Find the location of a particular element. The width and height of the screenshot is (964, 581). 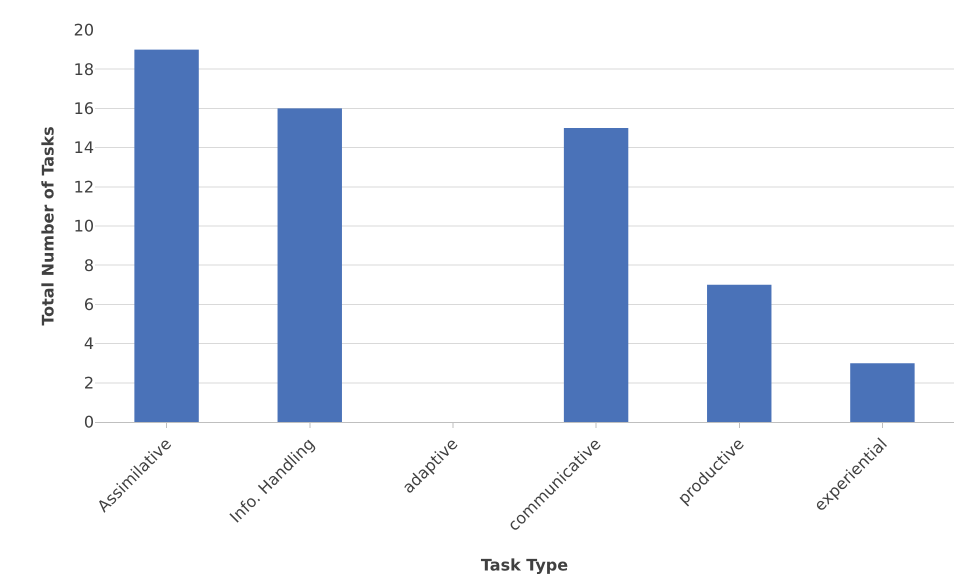

y-tick-label: 8 is located at coordinates (89, 265).